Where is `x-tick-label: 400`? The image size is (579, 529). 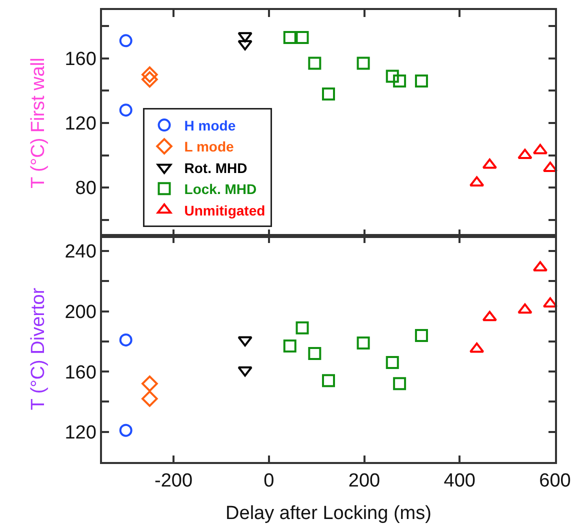 x-tick-label: 400 is located at coordinates (460, 481).